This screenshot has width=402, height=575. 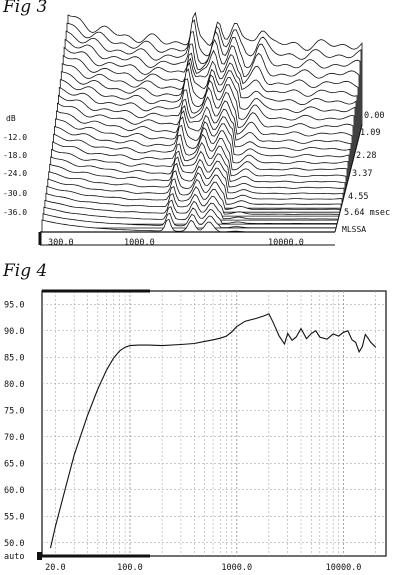 What do you see at coordinates (61, 243) in the screenshot?
I see `x-tick-label: 300.0` at bounding box center [61, 243].